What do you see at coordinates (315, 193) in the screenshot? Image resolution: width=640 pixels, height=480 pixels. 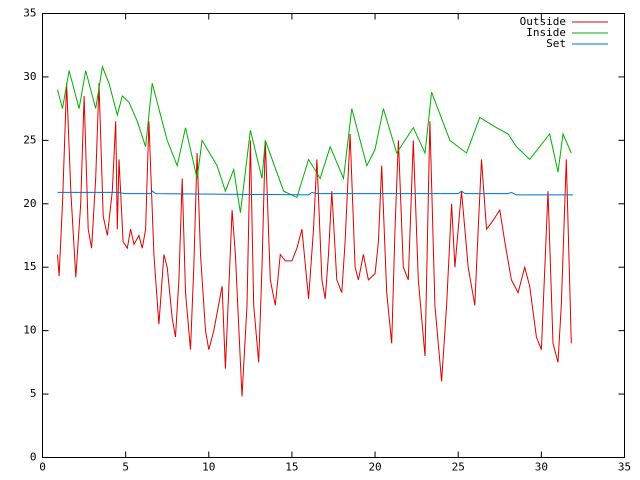 I see `series-line` at bounding box center [315, 193].